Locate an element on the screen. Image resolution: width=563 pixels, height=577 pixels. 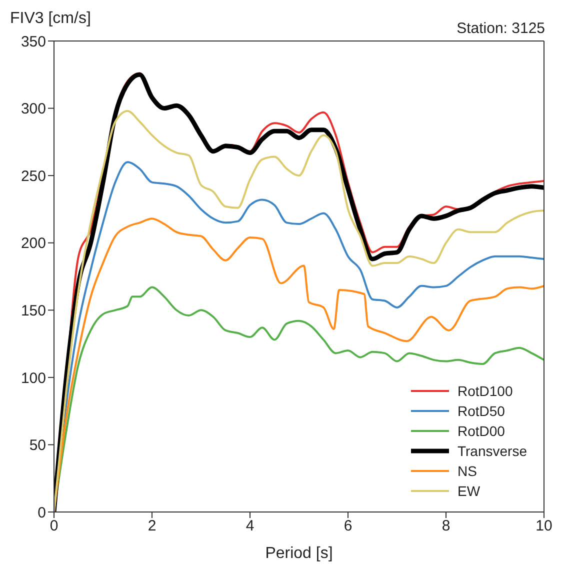
legend-label: EW is located at coordinates (468, 491).